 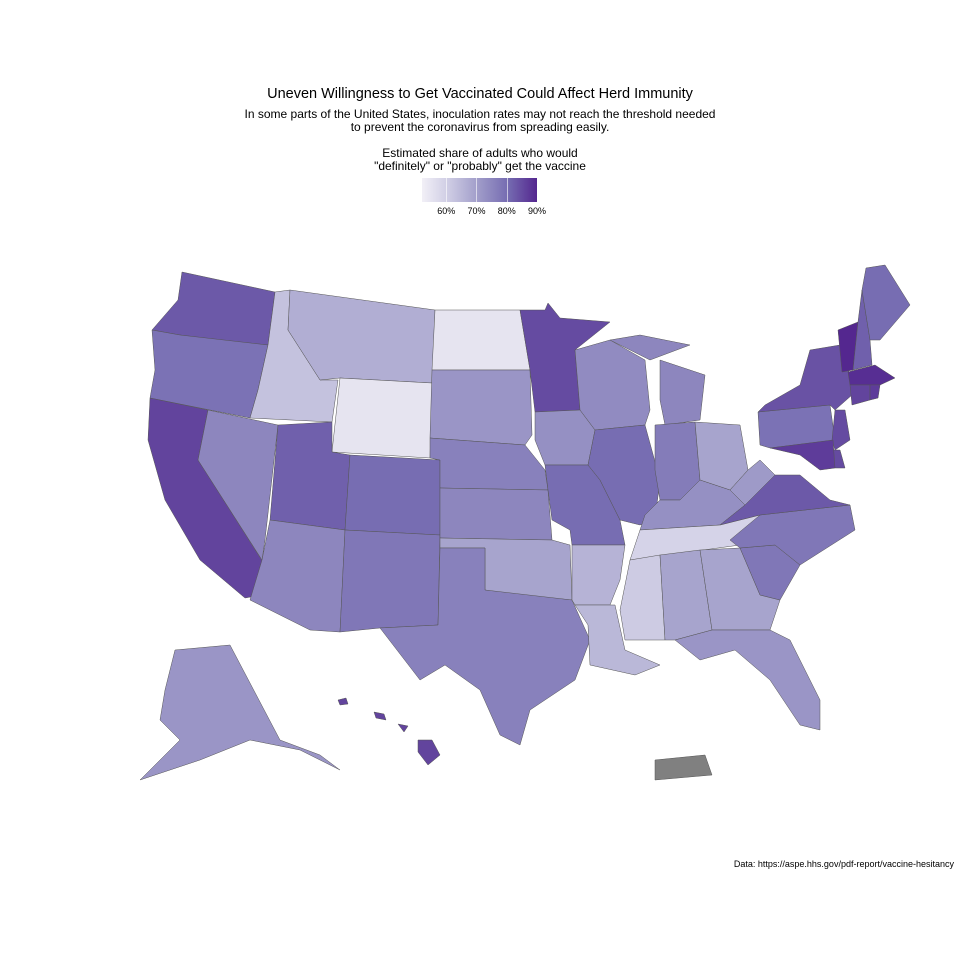 What do you see at coordinates (446, 211) in the screenshot?
I see `legend-tick-label: 60%` at bounding box center [446, 211].